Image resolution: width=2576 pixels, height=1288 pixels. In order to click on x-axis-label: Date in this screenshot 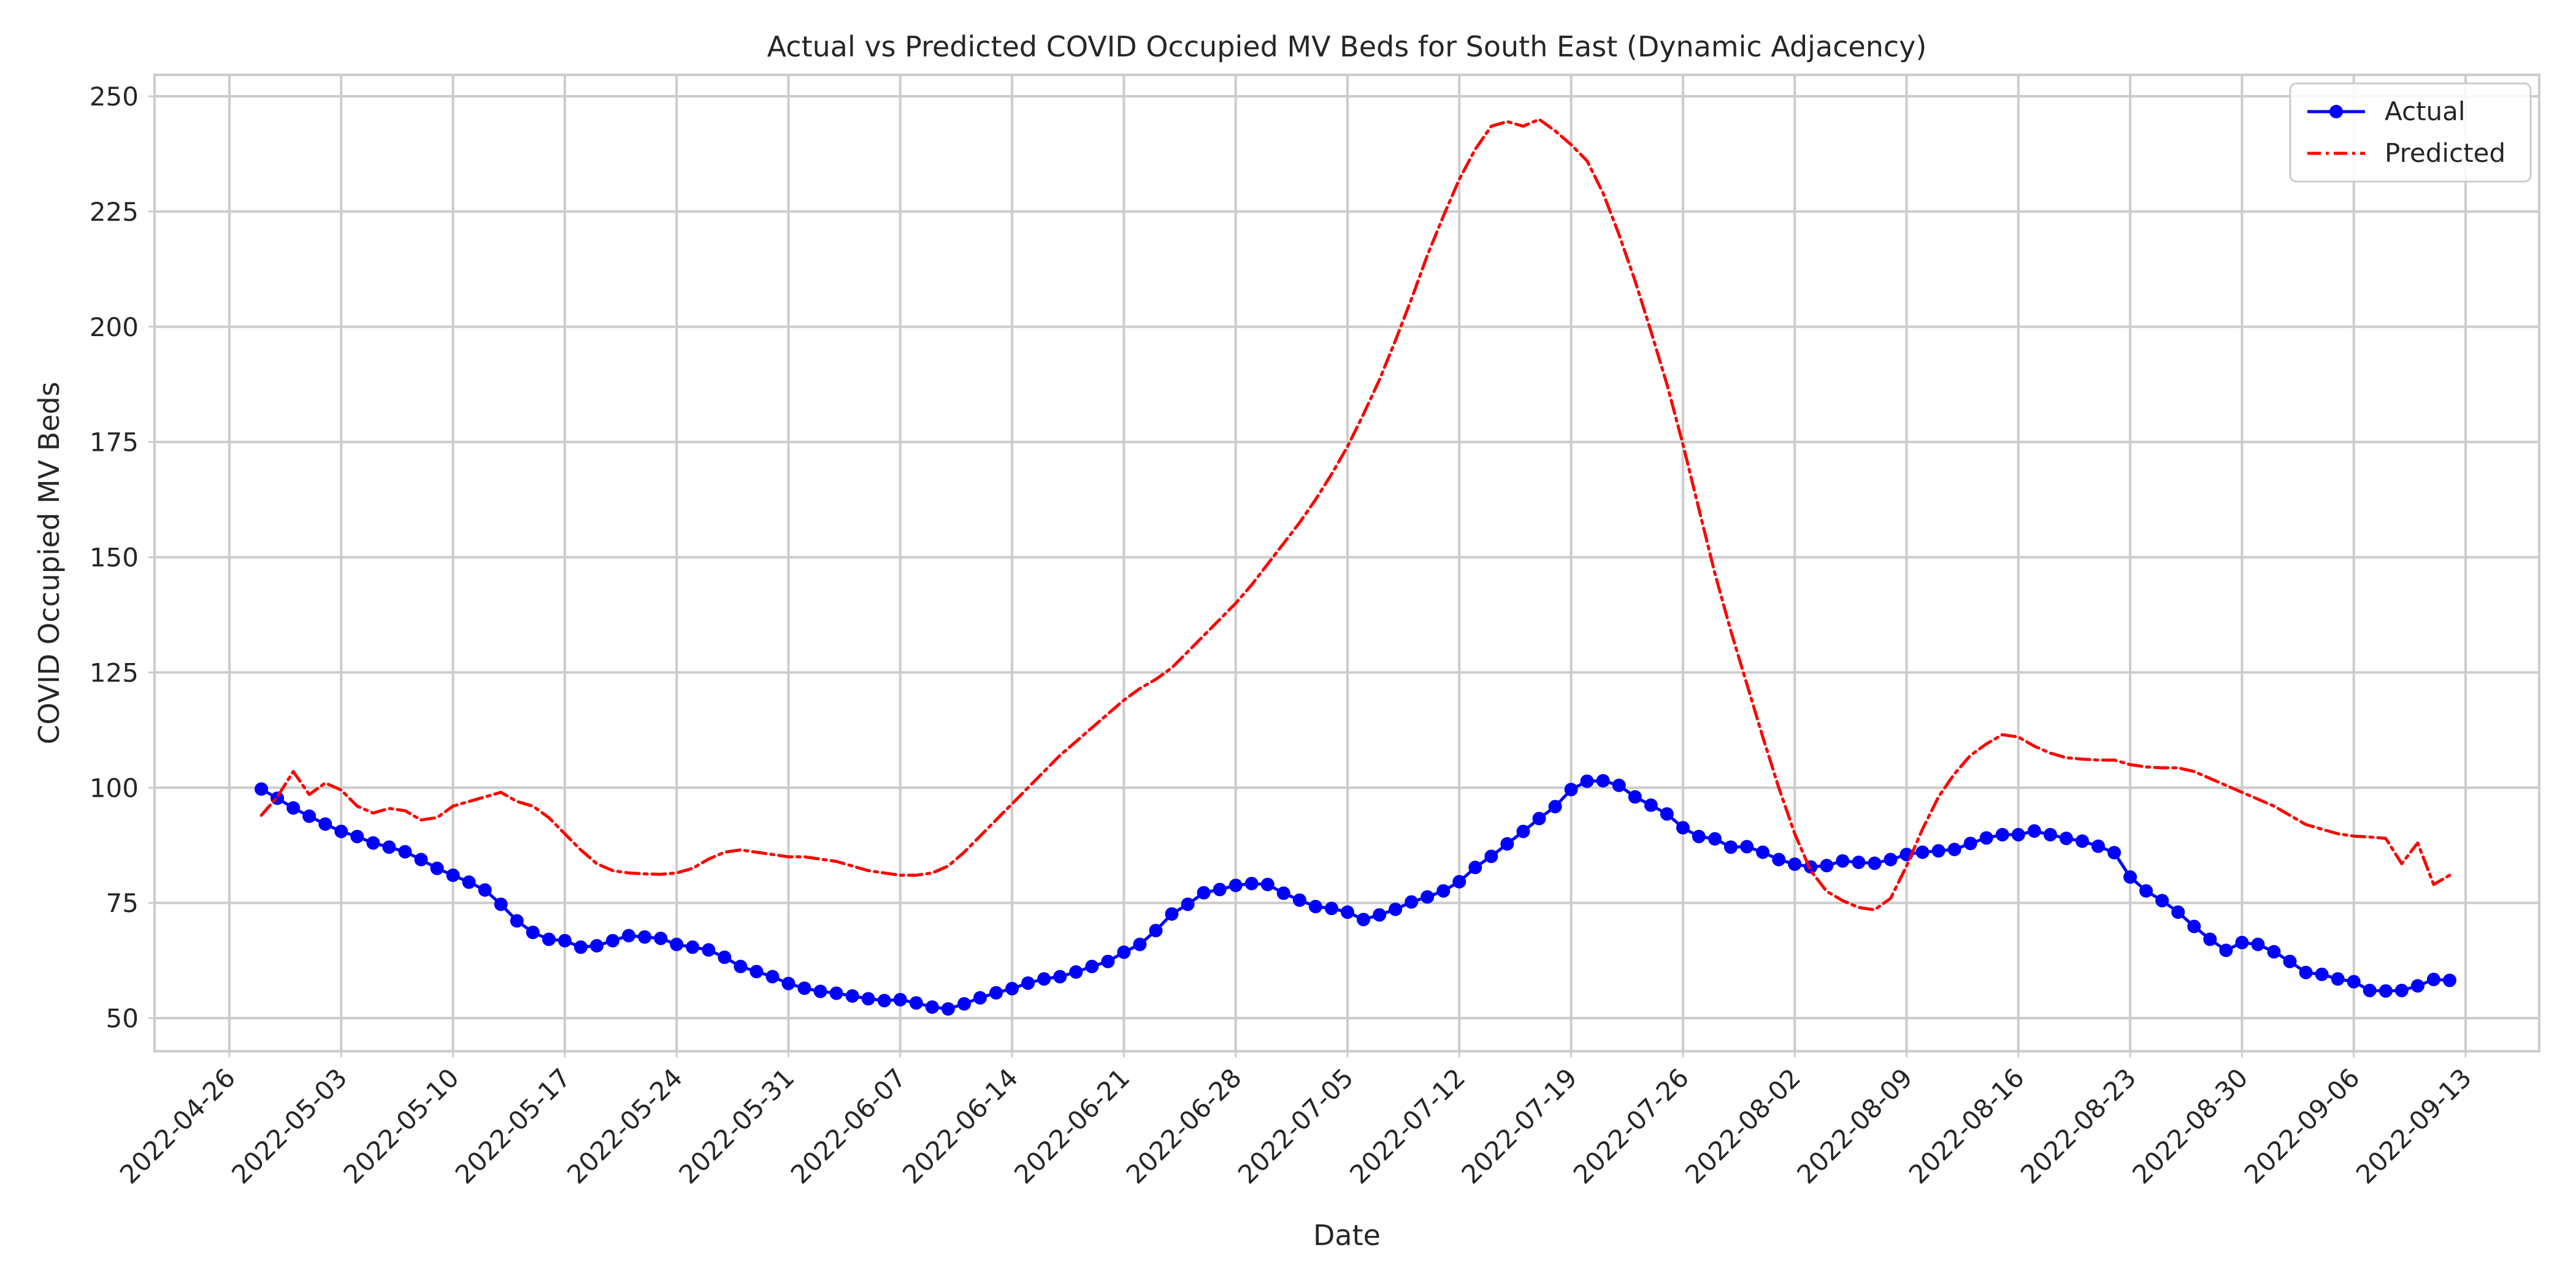, I will do `click(1347, 1235)`.